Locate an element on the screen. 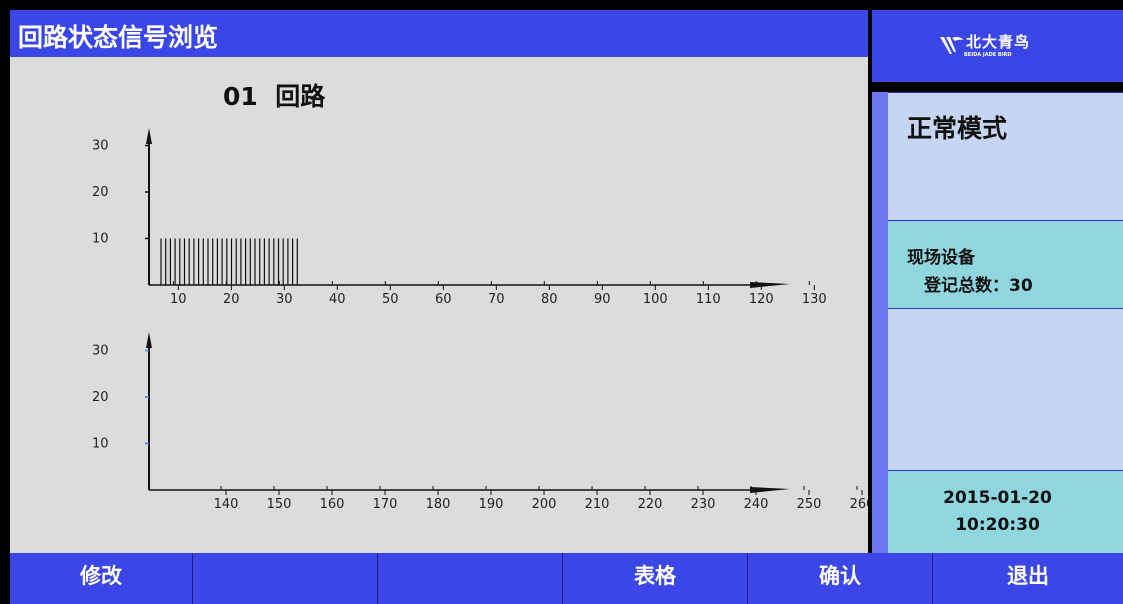 The image size is (1123, 604). x-tick-label: 210 is located at coordinates (597, 504).